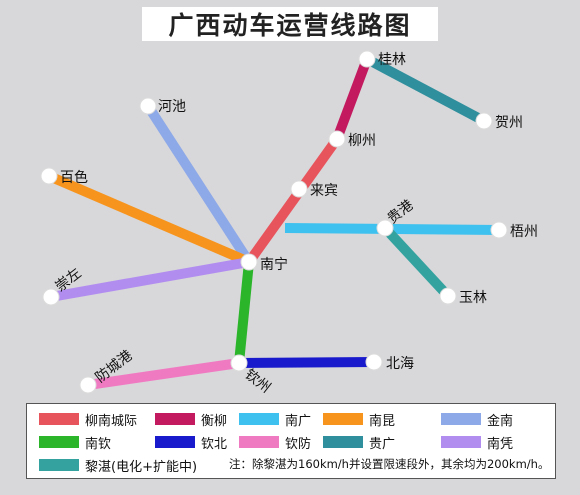  What do you see at coordinates (484, 121) in the screenshot?
I see `station-dot-hezhou` at bounding box center [484, 121].